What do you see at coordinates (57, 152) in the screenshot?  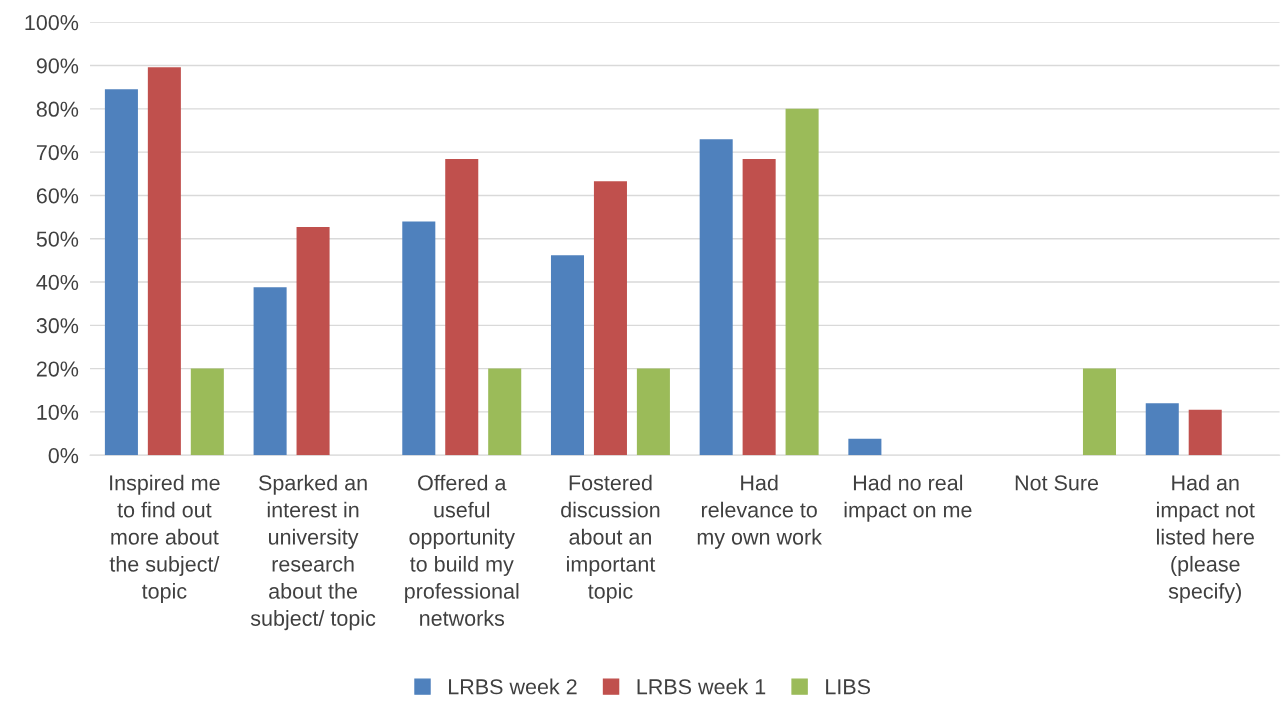 I see `y-tick-label: 70%` at bounding box center [57, 152].